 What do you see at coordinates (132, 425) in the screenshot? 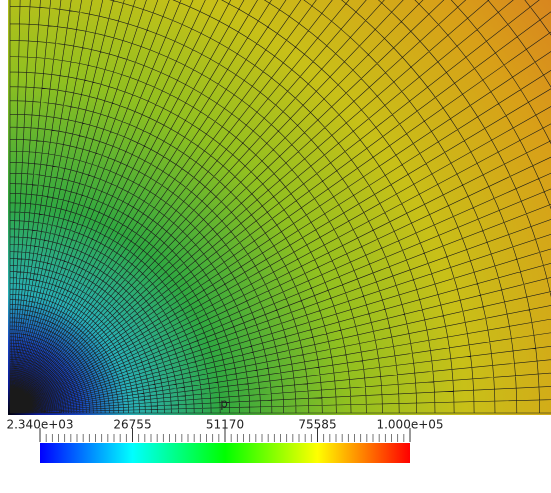
I see `tick-label: 26755` at bounding box center [132, 425].